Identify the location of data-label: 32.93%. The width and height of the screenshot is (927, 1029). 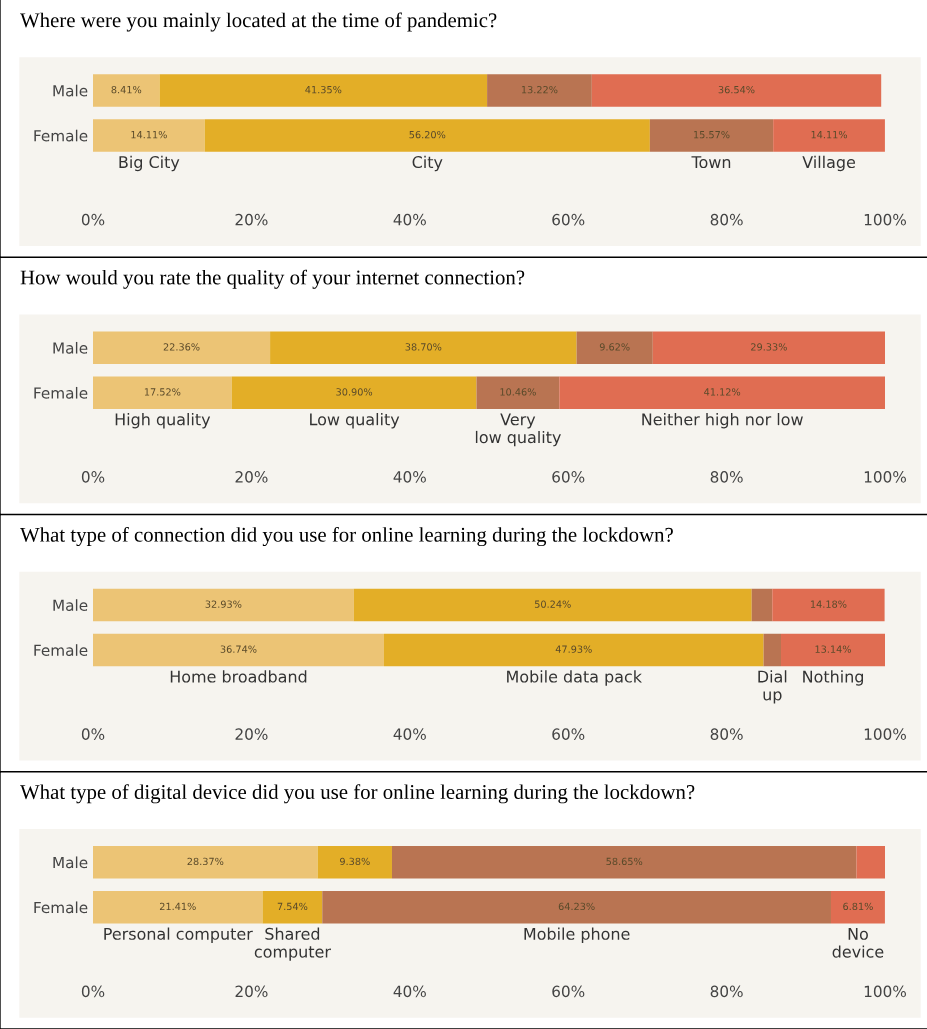
(223, 604).